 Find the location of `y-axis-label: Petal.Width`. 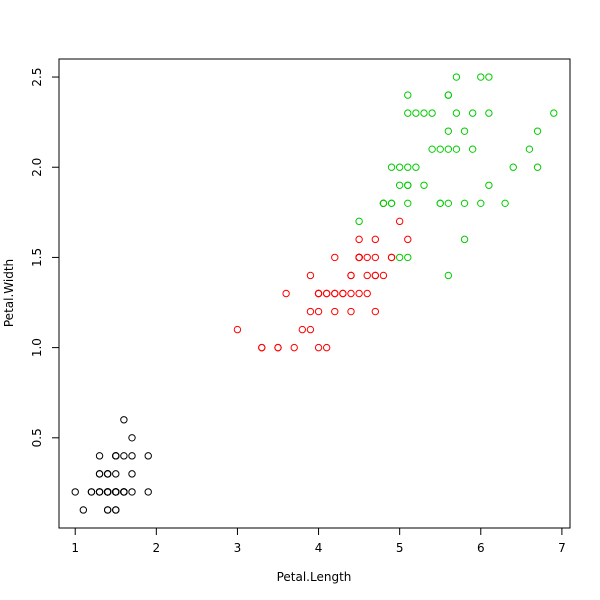

y-axis-label: Petal.Width is located at coordinates (9, 293).